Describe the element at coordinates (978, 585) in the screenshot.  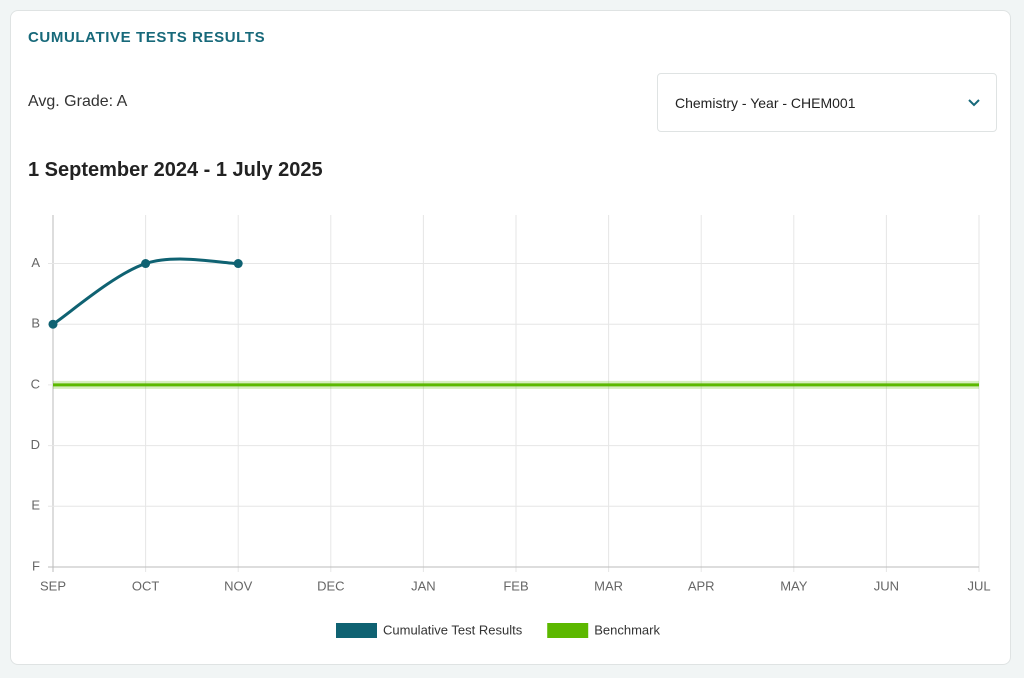
I see `x-tick-label: JUL` at that location.